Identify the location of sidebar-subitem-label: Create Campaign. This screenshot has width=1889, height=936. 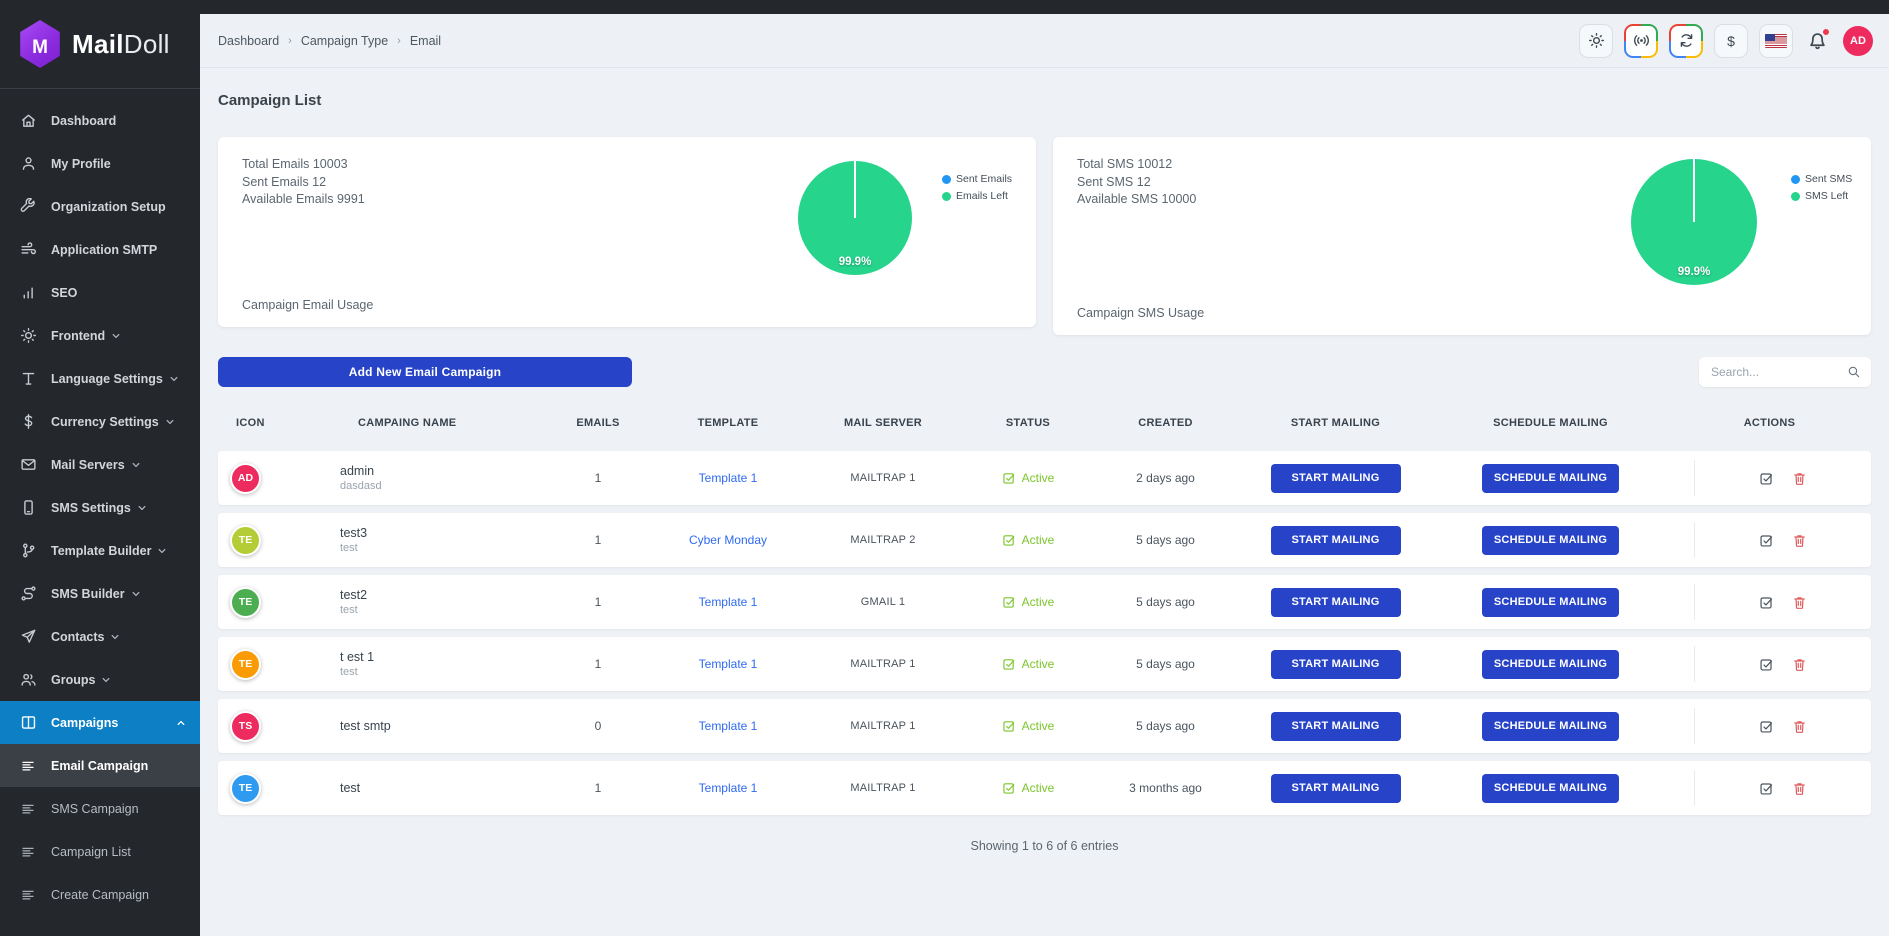
(100, 894).